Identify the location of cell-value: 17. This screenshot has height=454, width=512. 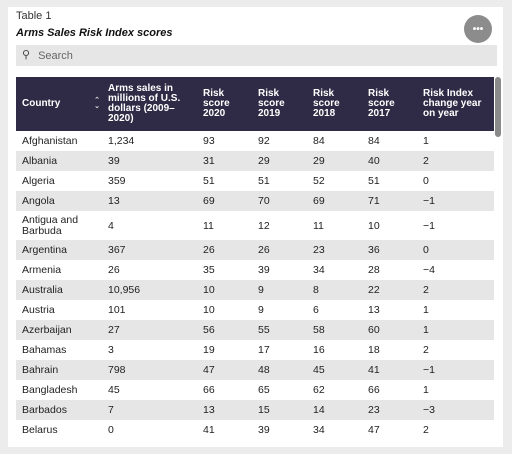
(264, 350).